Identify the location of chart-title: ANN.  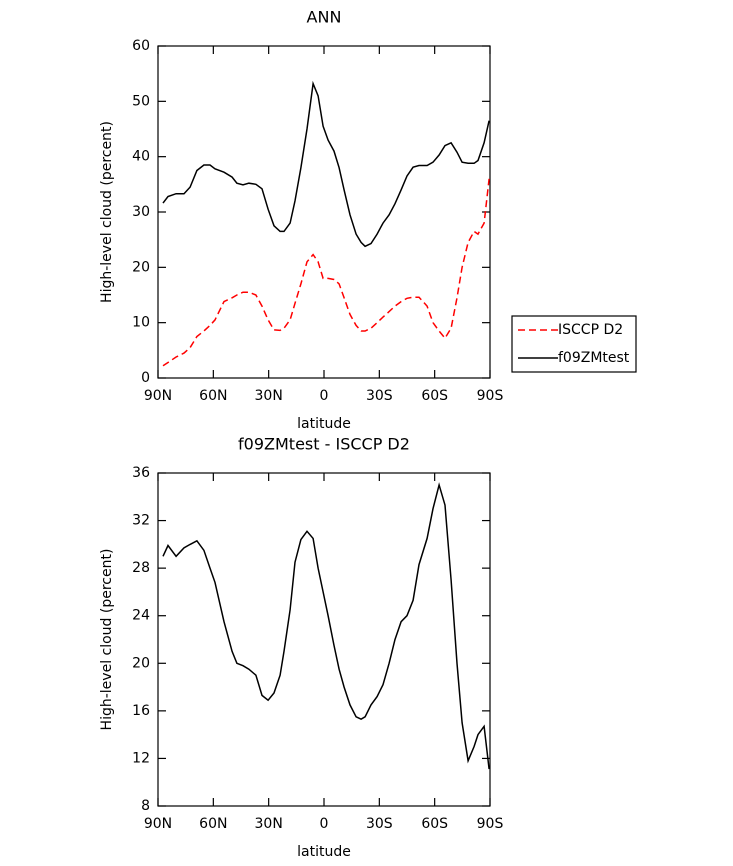
(324, 17).